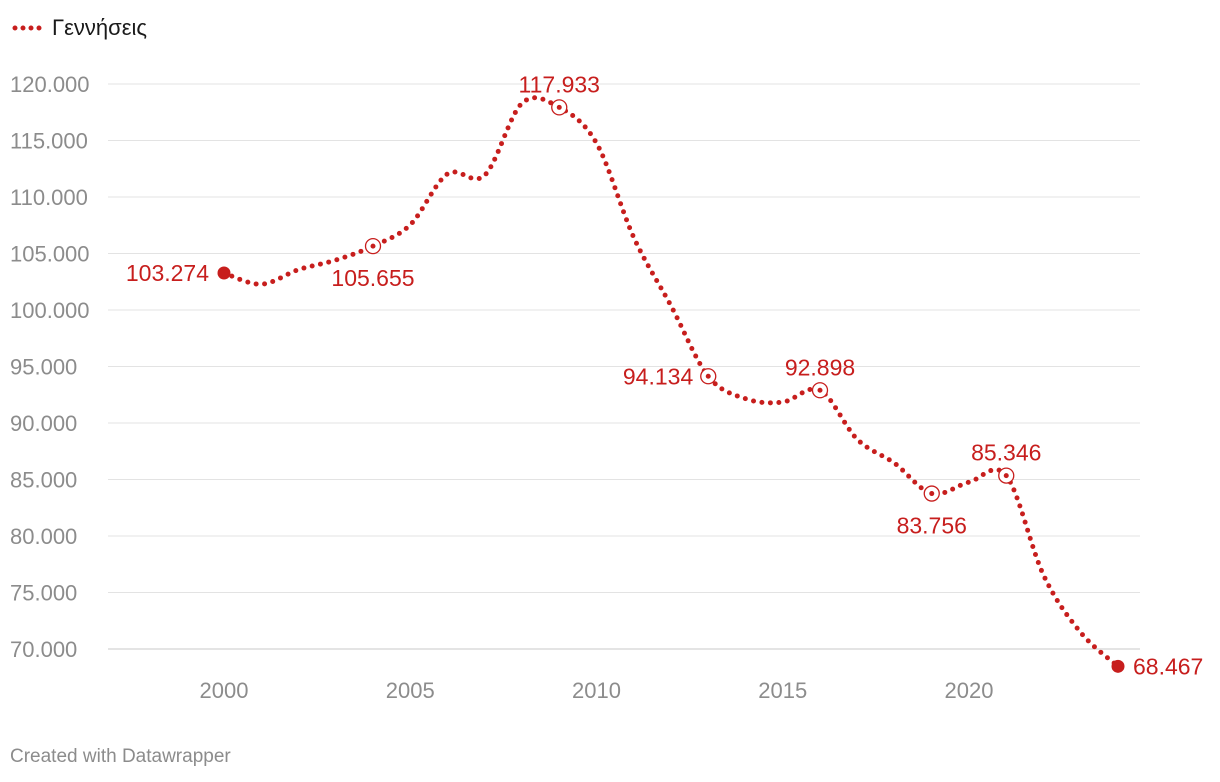 The width and height of the screenshot is (1220, 782). I want to click on y-tick-label: 115.000, so click(49, 141).